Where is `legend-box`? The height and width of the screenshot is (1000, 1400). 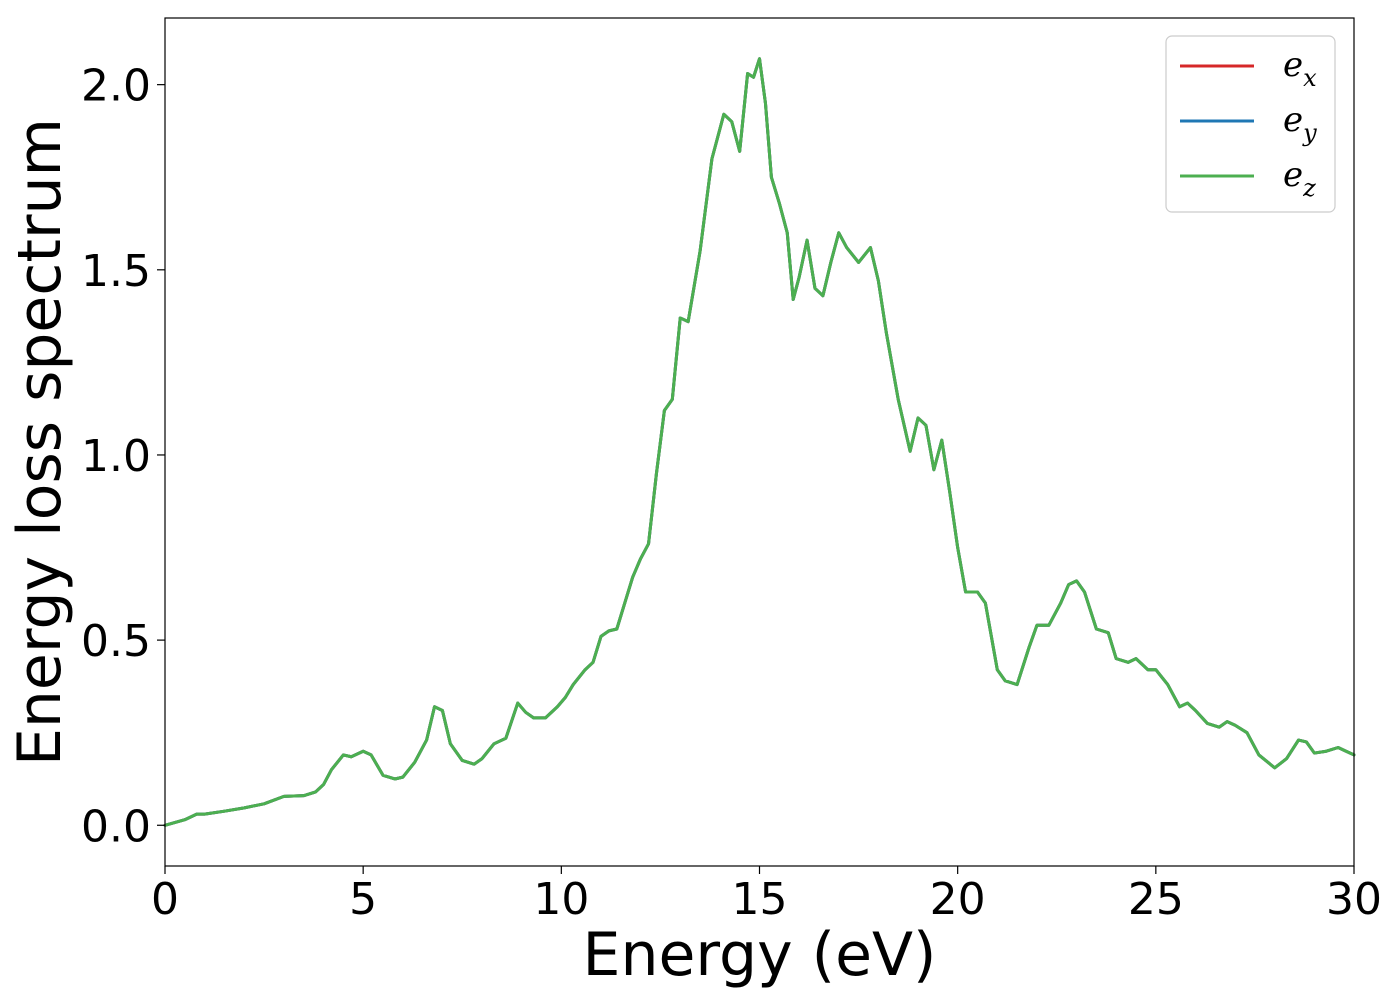
legend-box is located at coordinates (1250, 124).